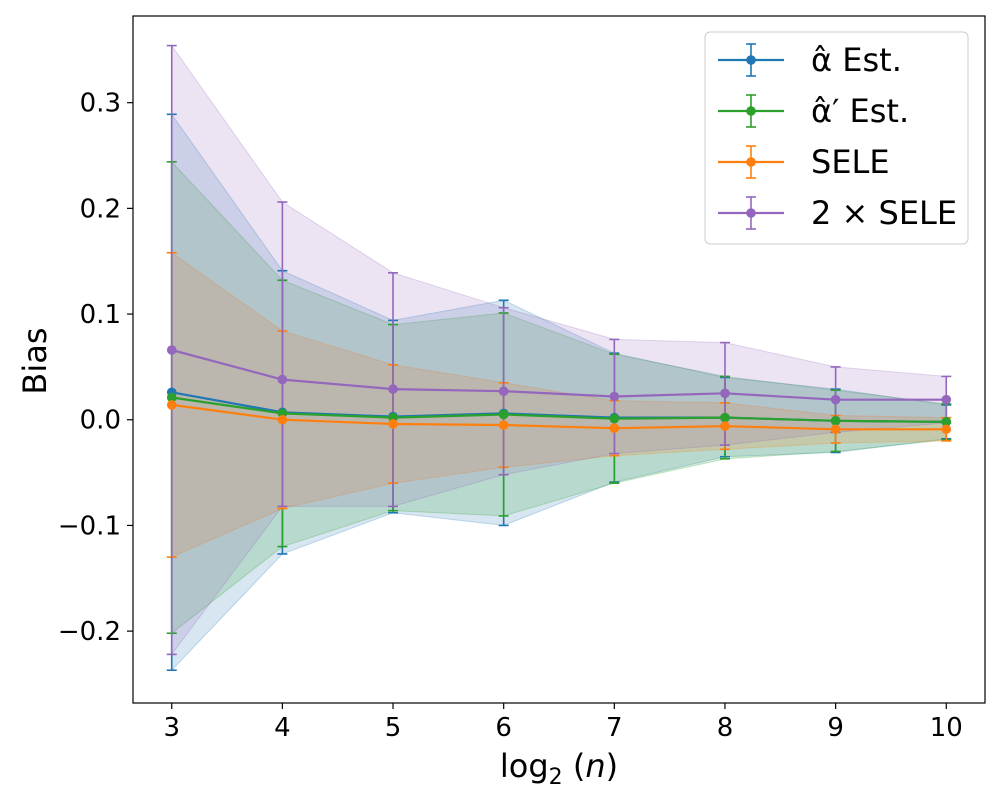  What do you see at coordinates (89, 632) in the screenshot?
I see `y-tick-label: −0.2` at bounding box center [89, 632].